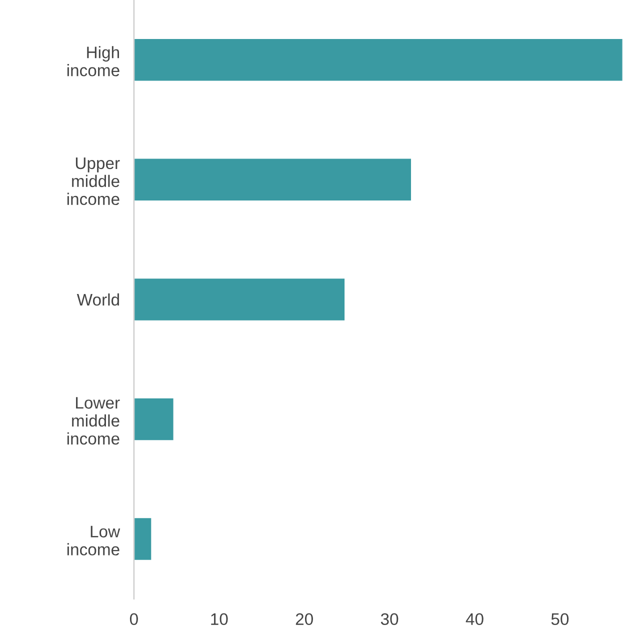 The height and width of the screenshot is (644, 623). What do you see at coordinates (97, 299) in the screenshot?
I see `y-tick-label: World` at bounding box center [97, 299].